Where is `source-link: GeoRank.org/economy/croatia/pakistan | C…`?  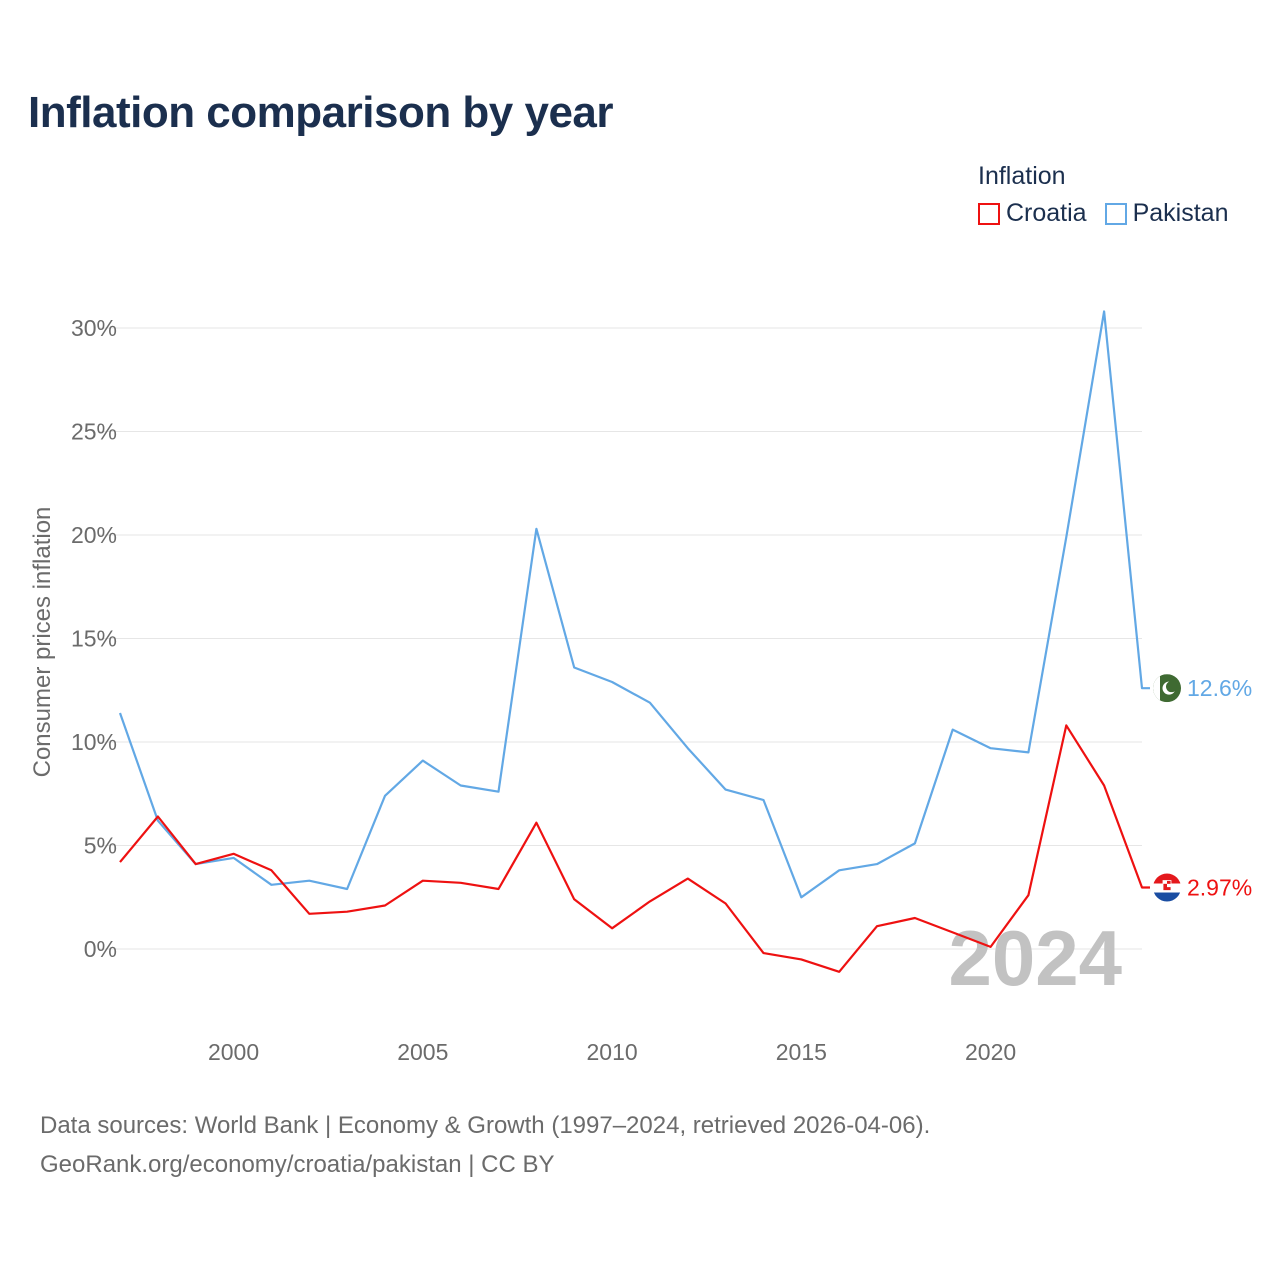 source-link: GeoRank.org/economy/croatia/pakistan | C… is located at coordinates (297, 1164).